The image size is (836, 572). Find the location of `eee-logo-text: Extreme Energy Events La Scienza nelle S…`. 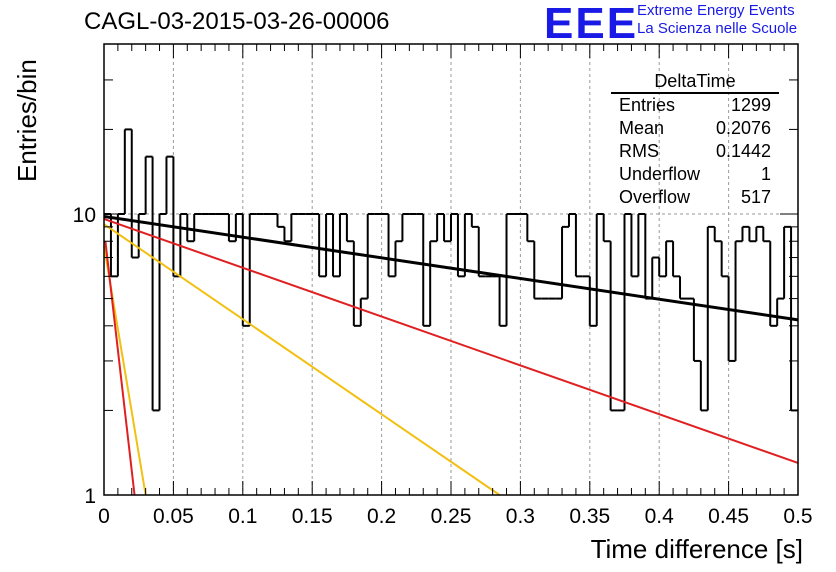

eee-logo-text: Extreme Energy Events La Scienza nelle S… is located at coordinates (717, 20).